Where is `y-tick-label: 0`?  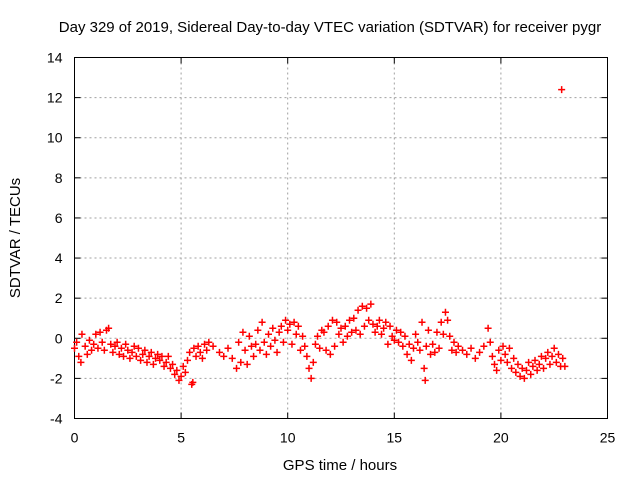 y-tick-label: 0 is located at coordinates (59, 338).